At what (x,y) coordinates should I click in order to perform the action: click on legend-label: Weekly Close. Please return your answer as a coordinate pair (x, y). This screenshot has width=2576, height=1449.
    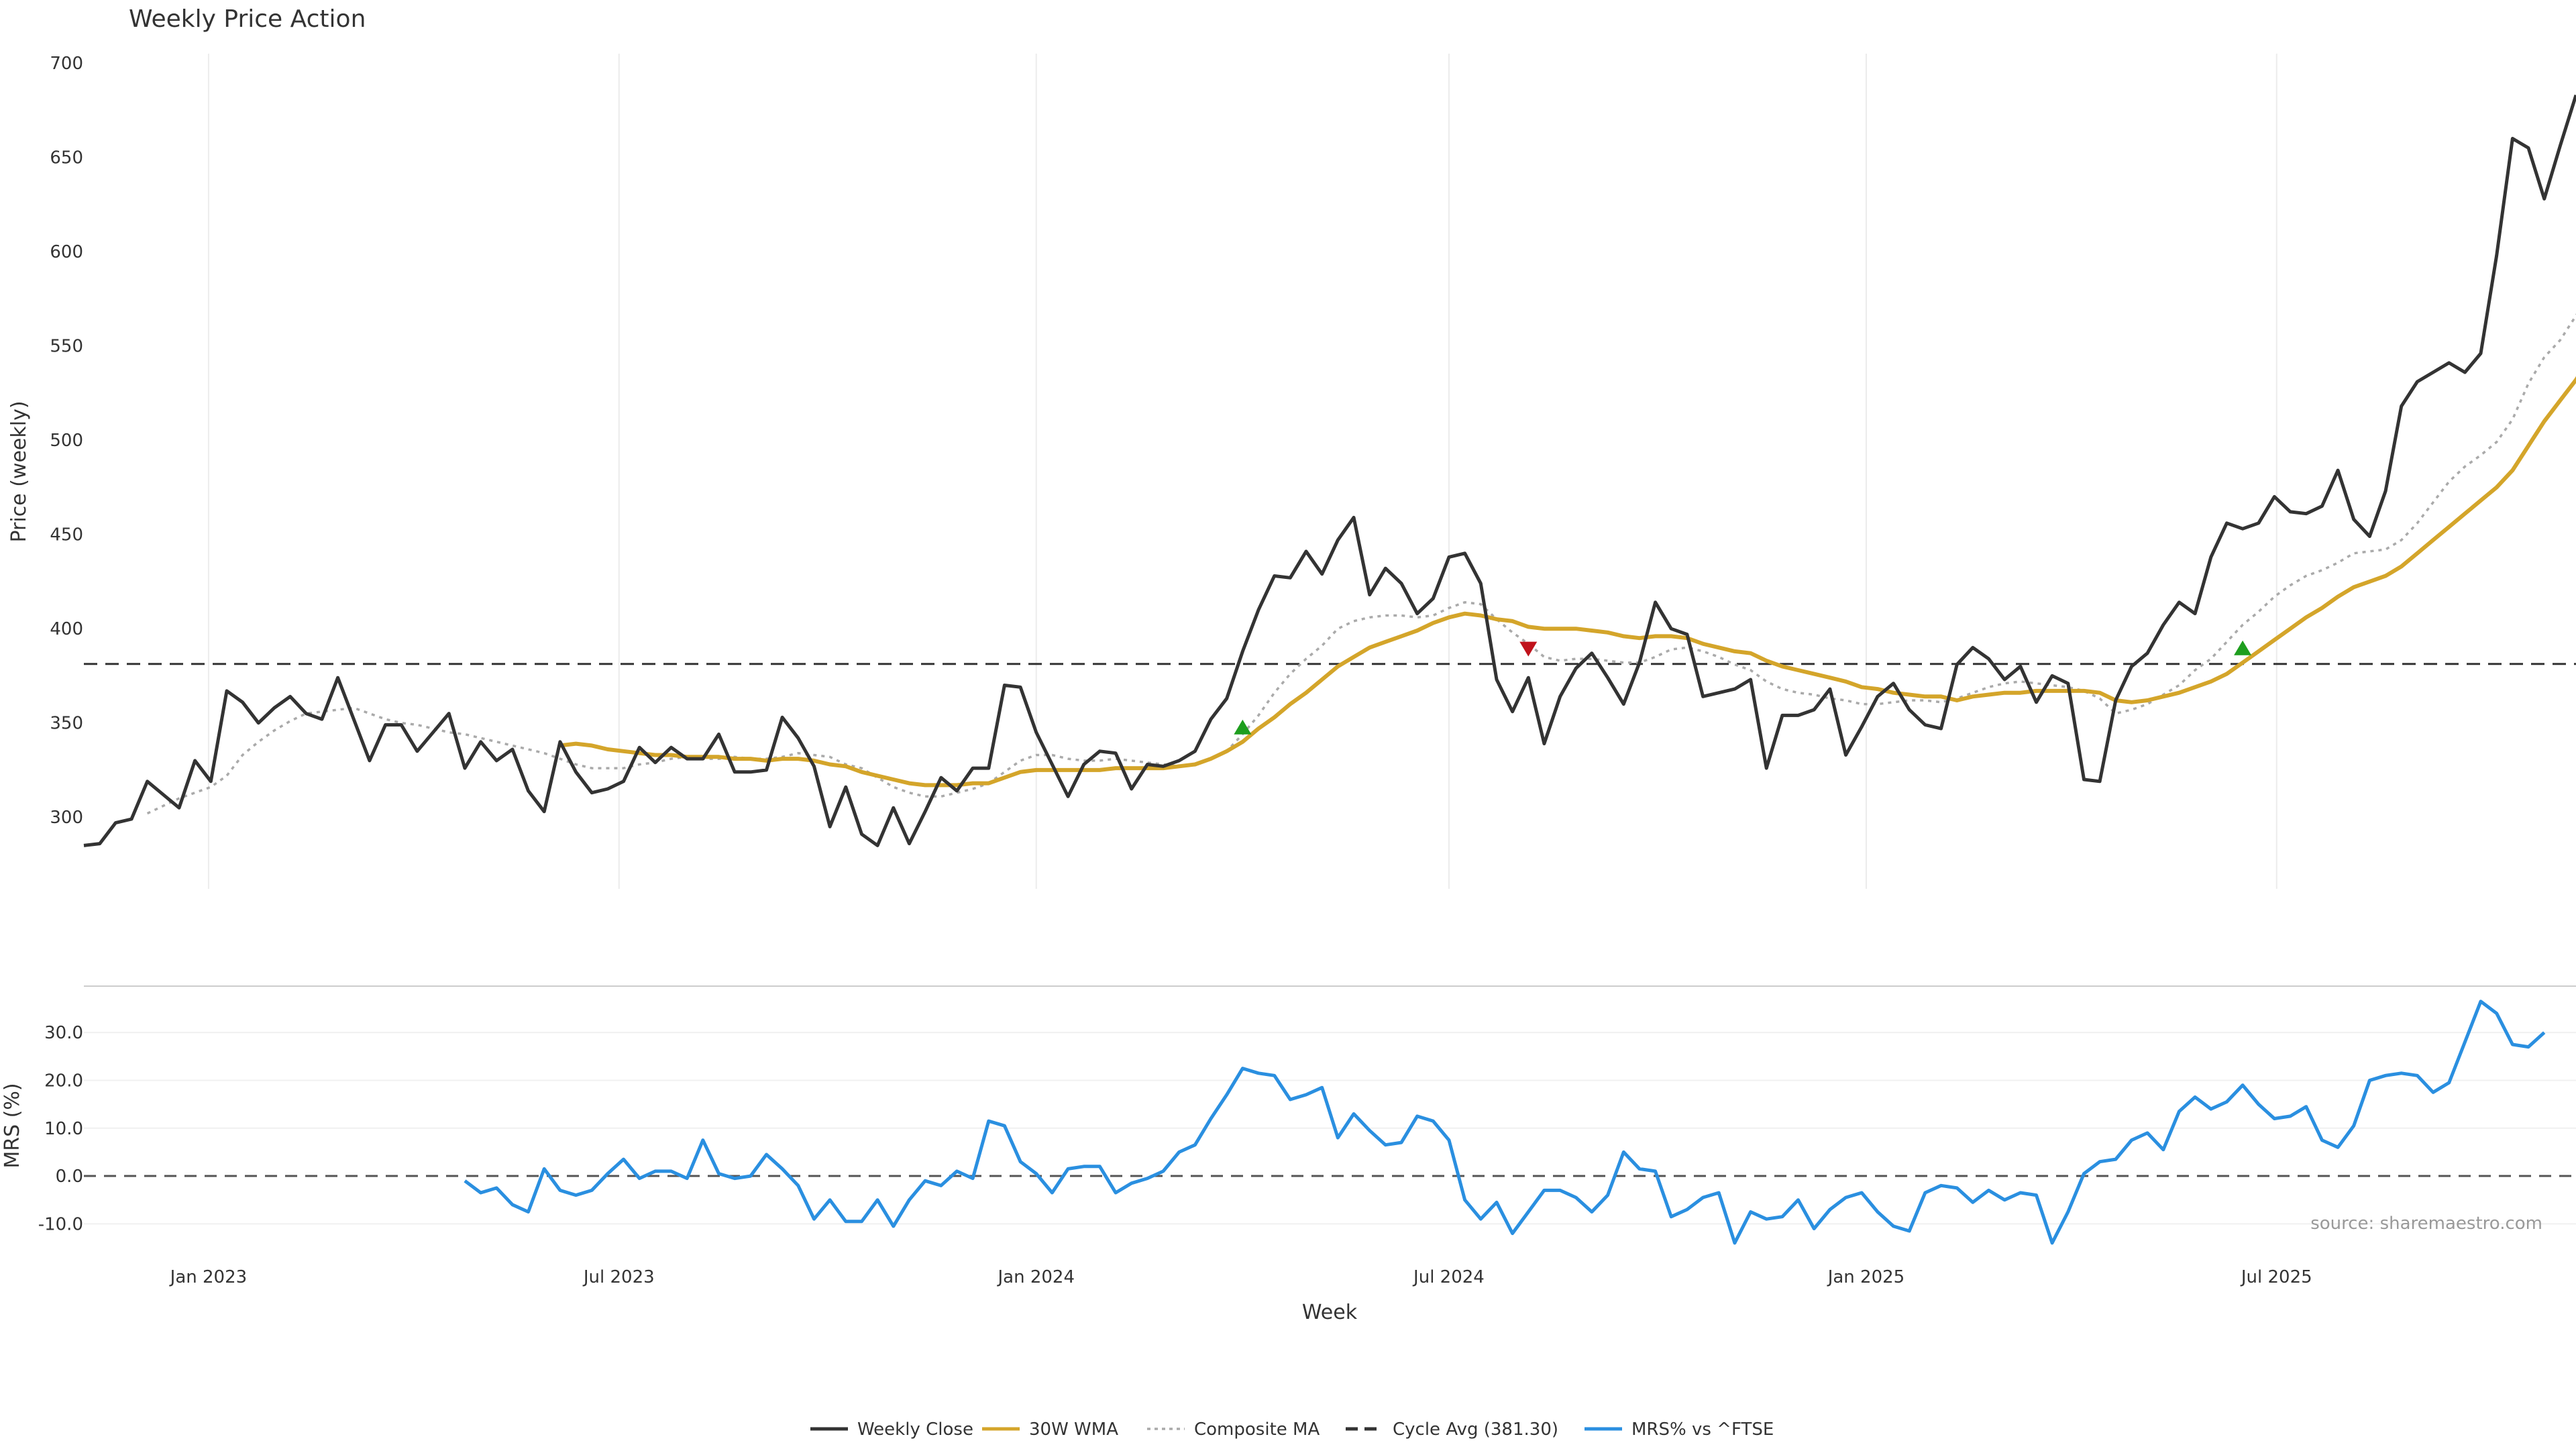
    Looking at the image, I should click on (915, 1429).